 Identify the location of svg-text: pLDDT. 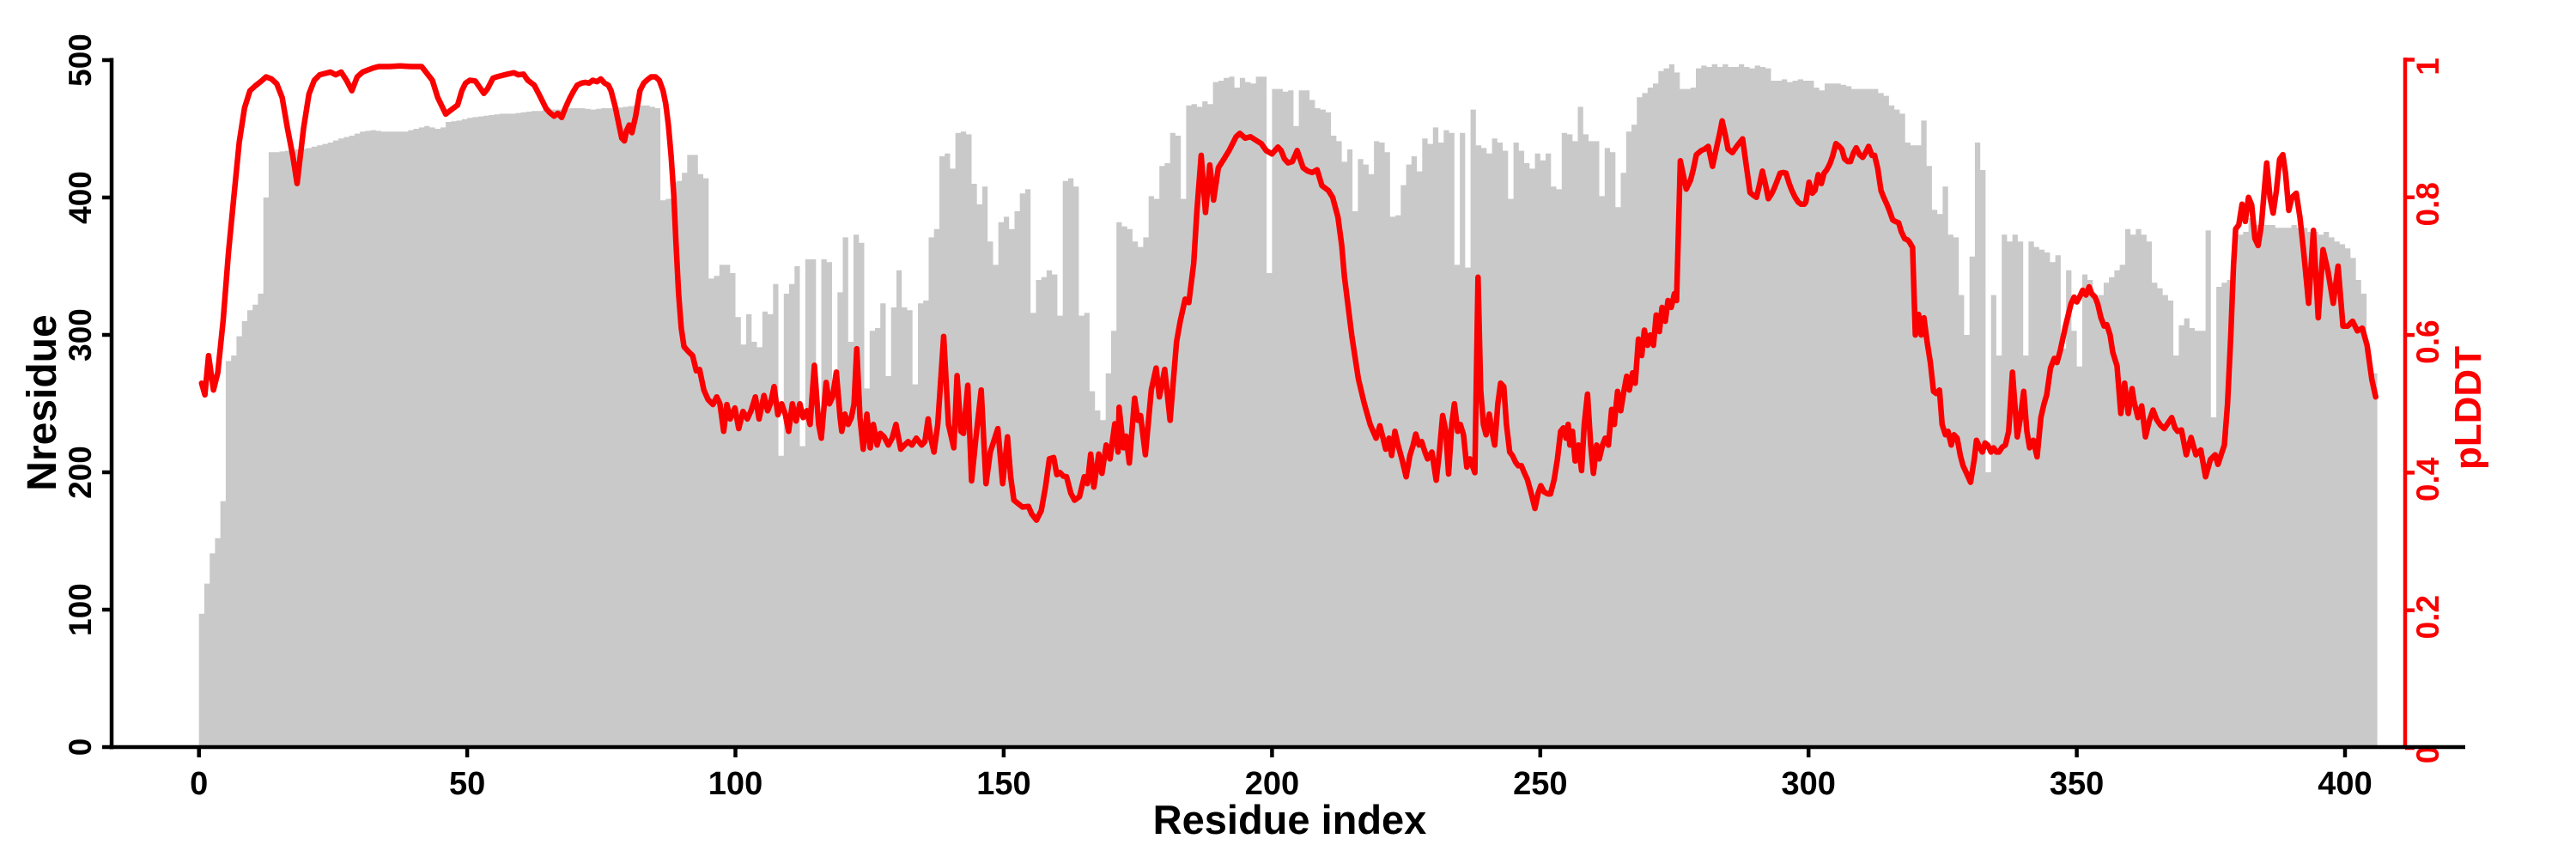
(2468, 408).